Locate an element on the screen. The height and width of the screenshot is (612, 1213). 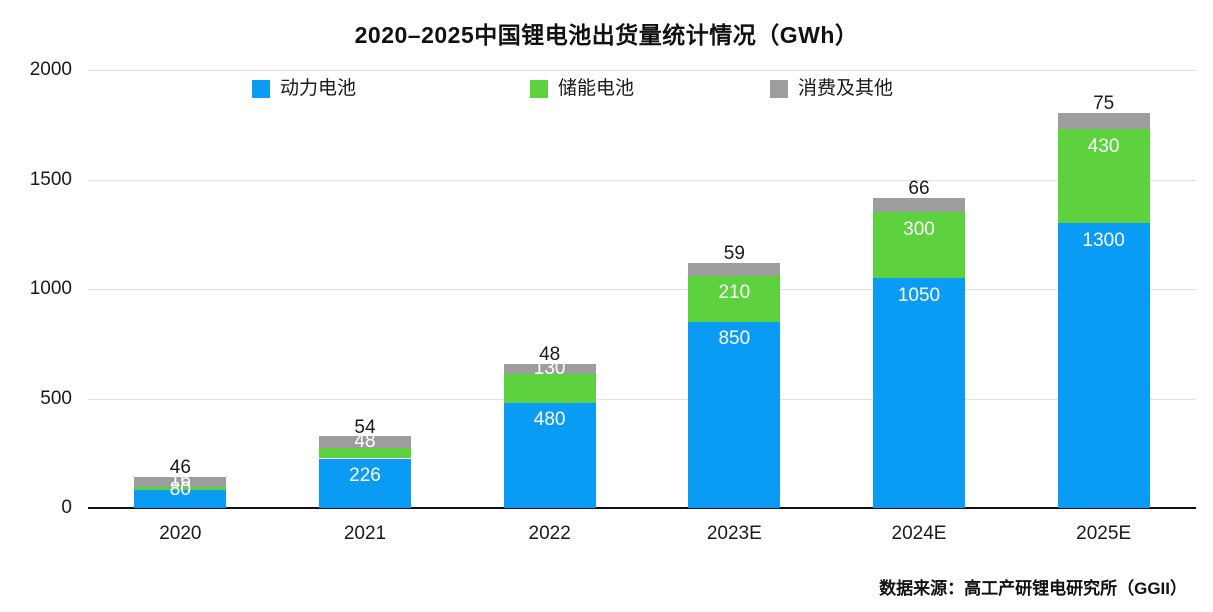
bar-value-label-power: 1300 is located at coordinates (1103, 240).